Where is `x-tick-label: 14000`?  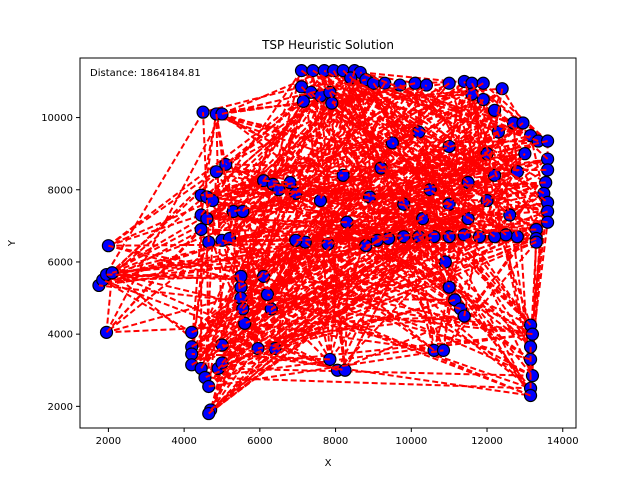 x-tick-label: 14000 is located at coordinates (563, 441).